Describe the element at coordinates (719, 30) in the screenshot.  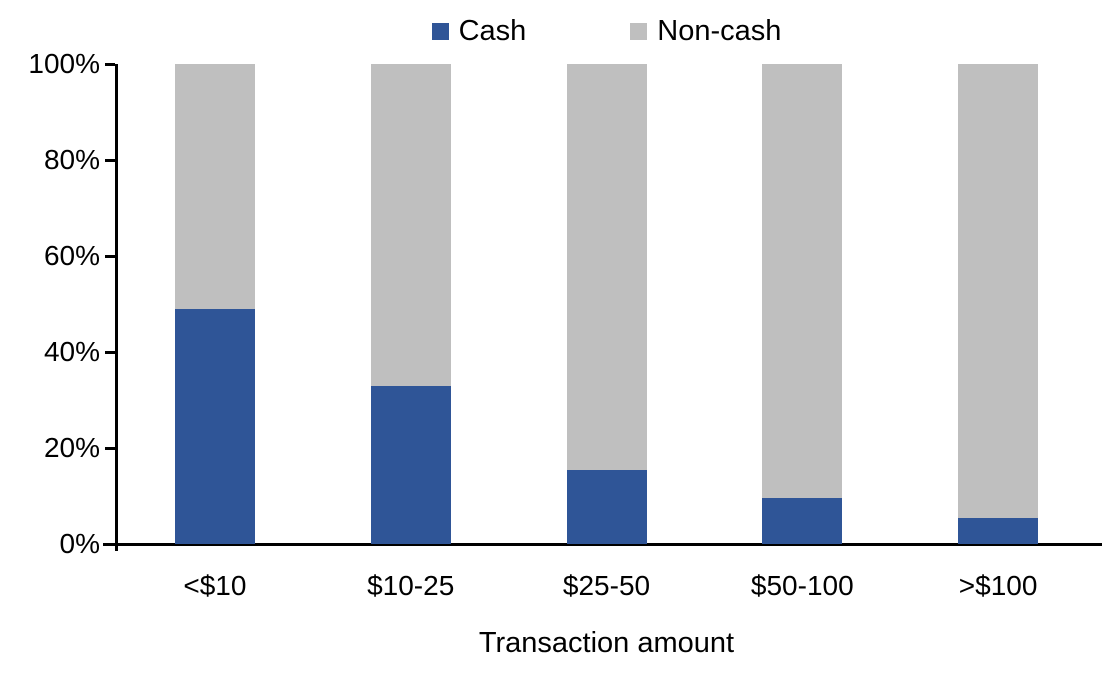
I see `legend-label-noncash: Non-cash` at that location.